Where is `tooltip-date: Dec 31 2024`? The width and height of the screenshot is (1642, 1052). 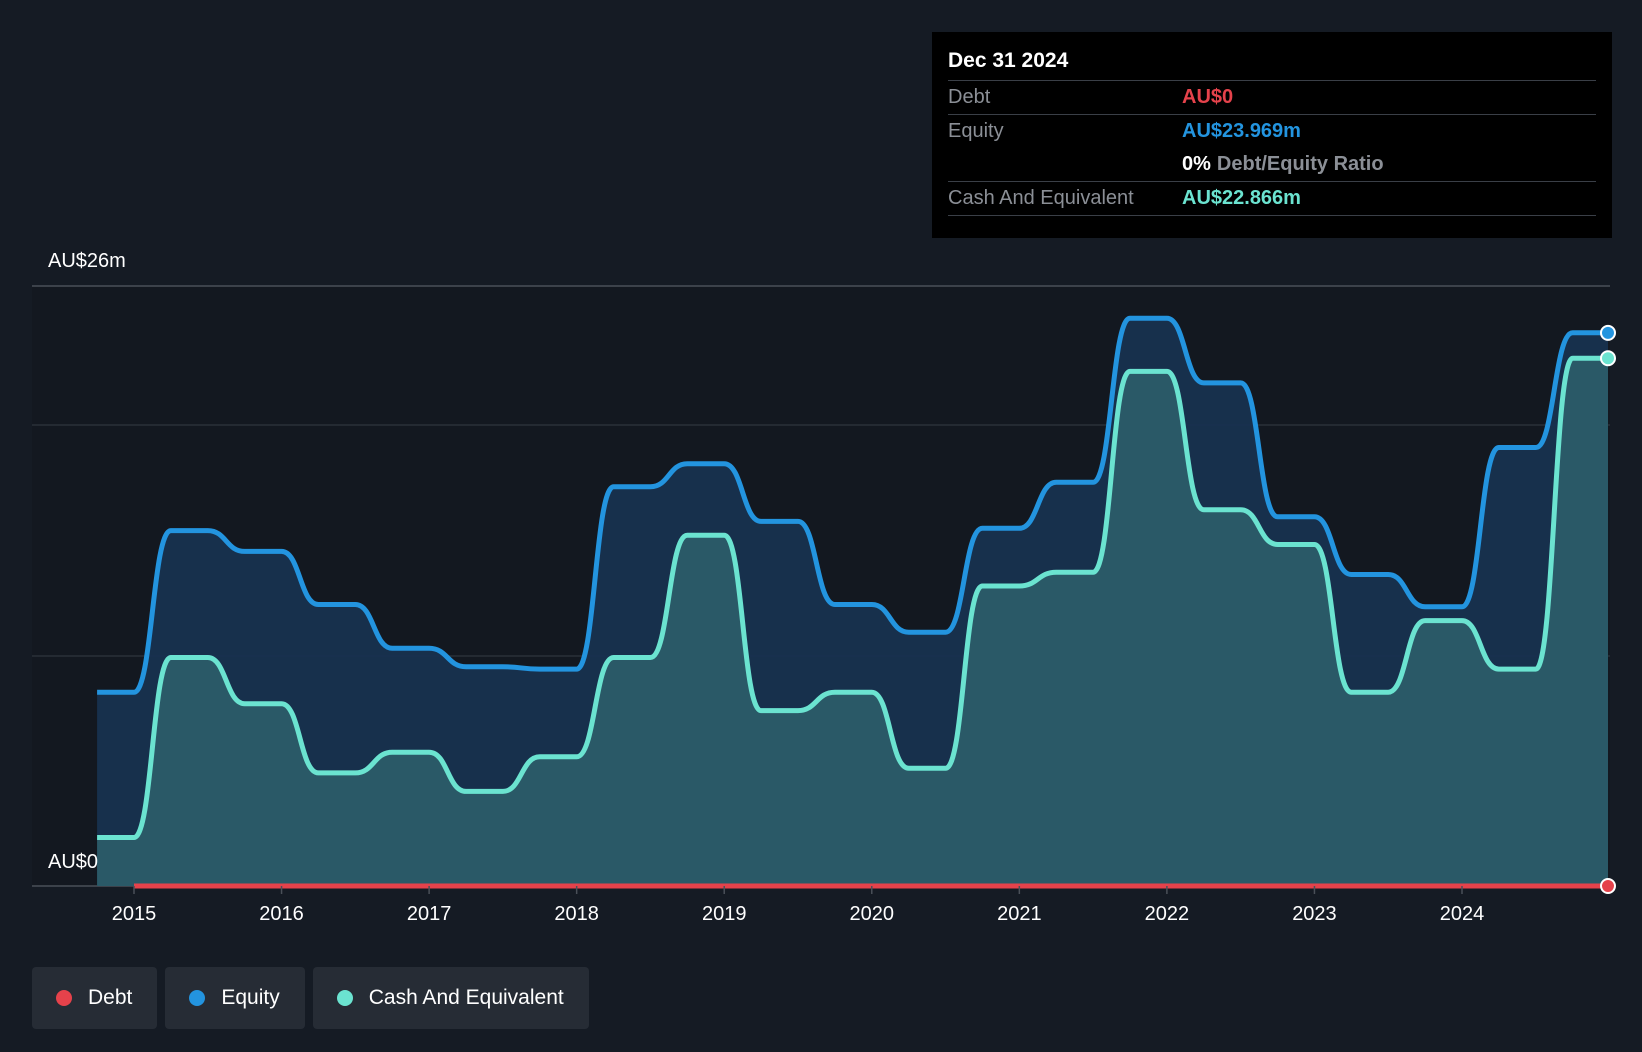 tooltip-date: Dec 31 2024 is located at coordinates (1272, 63).